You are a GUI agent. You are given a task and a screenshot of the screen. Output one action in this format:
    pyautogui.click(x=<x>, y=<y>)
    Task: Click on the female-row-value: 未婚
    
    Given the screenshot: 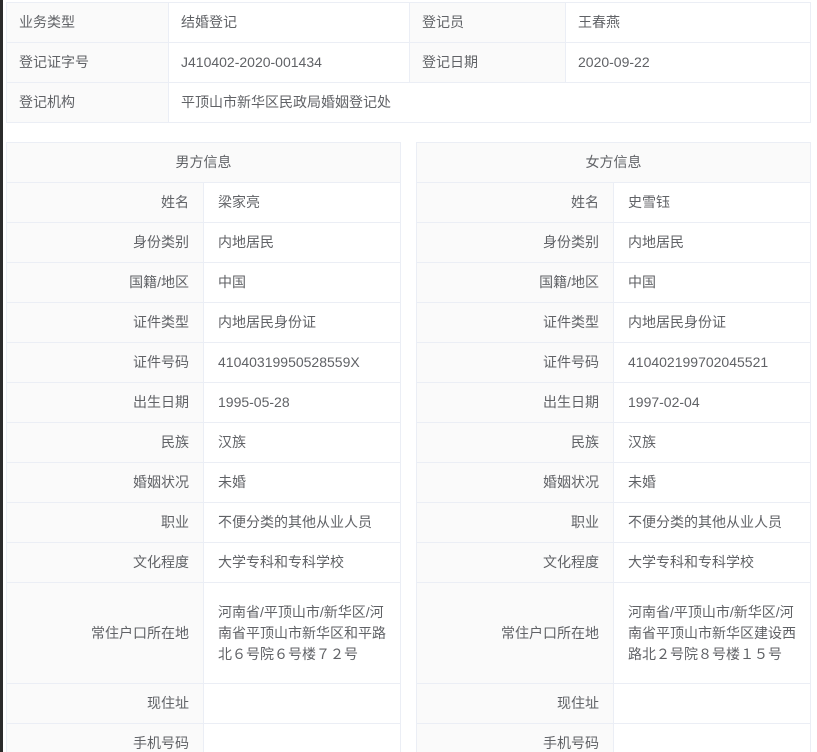 What is the action you would take?
    pyautogui.click(x=712, y=482)
    